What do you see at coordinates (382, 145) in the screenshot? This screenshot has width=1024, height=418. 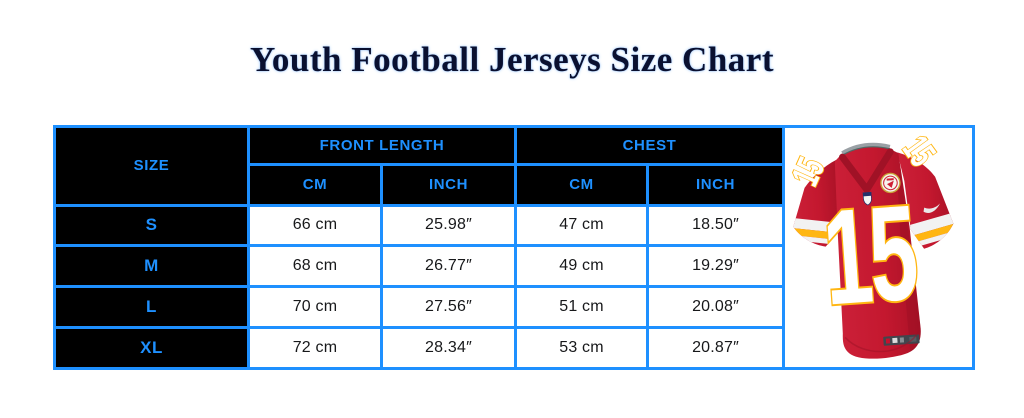 I see `column-header-front-length: FRONT LENGTH` at bounding box center [382, 145].